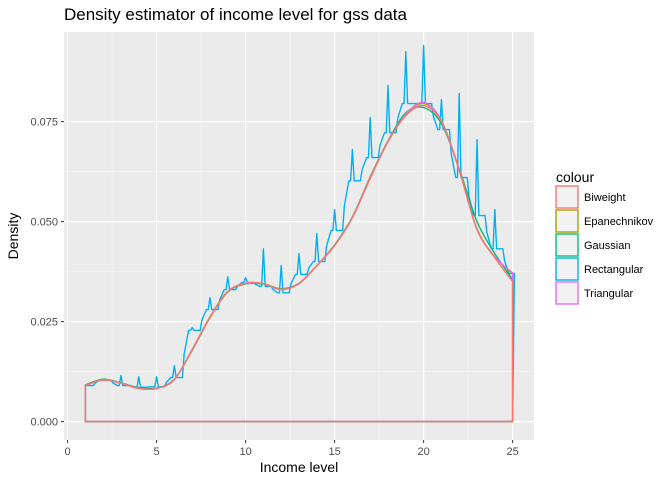  What do you see at coordinates (44, 323) in the screenshot?
I see `y-tick-label: 0.025` at bounding box center [44, 323].